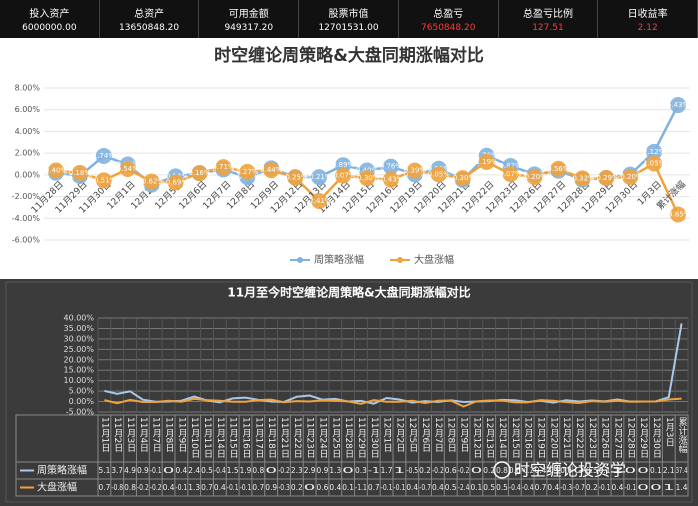 Image resolution: width=698 pixels, height=506 pixels. I want to click on x-tick-label: 11月21日, so click(284, 437).